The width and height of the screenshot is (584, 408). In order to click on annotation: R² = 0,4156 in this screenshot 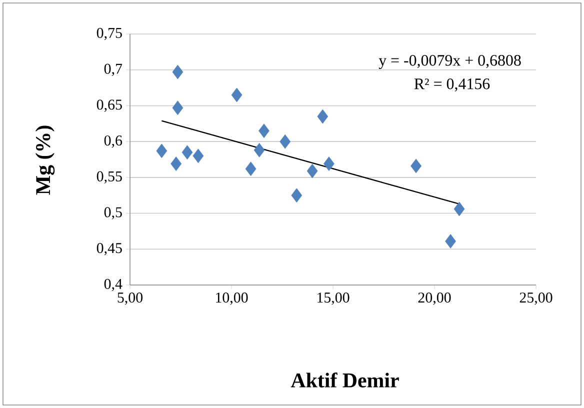, I will do `click(452, 85)`.